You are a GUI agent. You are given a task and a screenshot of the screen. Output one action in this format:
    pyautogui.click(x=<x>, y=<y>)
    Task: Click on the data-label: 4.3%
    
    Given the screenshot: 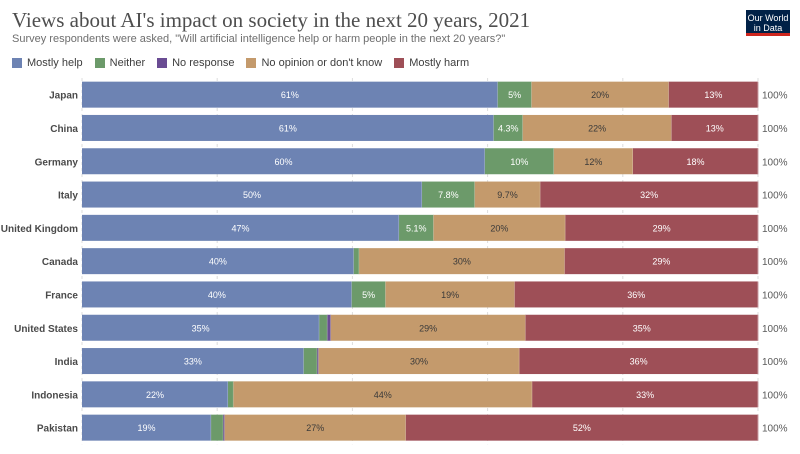 What is the action you would take?
    pyautogui.click(x=508, y=128)
    